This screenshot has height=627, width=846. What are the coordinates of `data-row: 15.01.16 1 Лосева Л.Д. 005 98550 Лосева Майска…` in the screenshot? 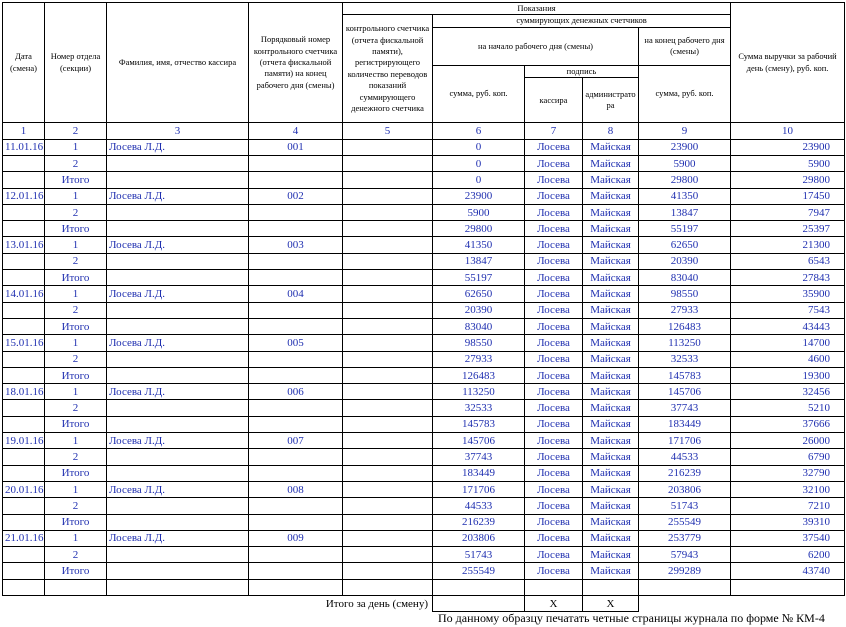 It's located at (424, 343).